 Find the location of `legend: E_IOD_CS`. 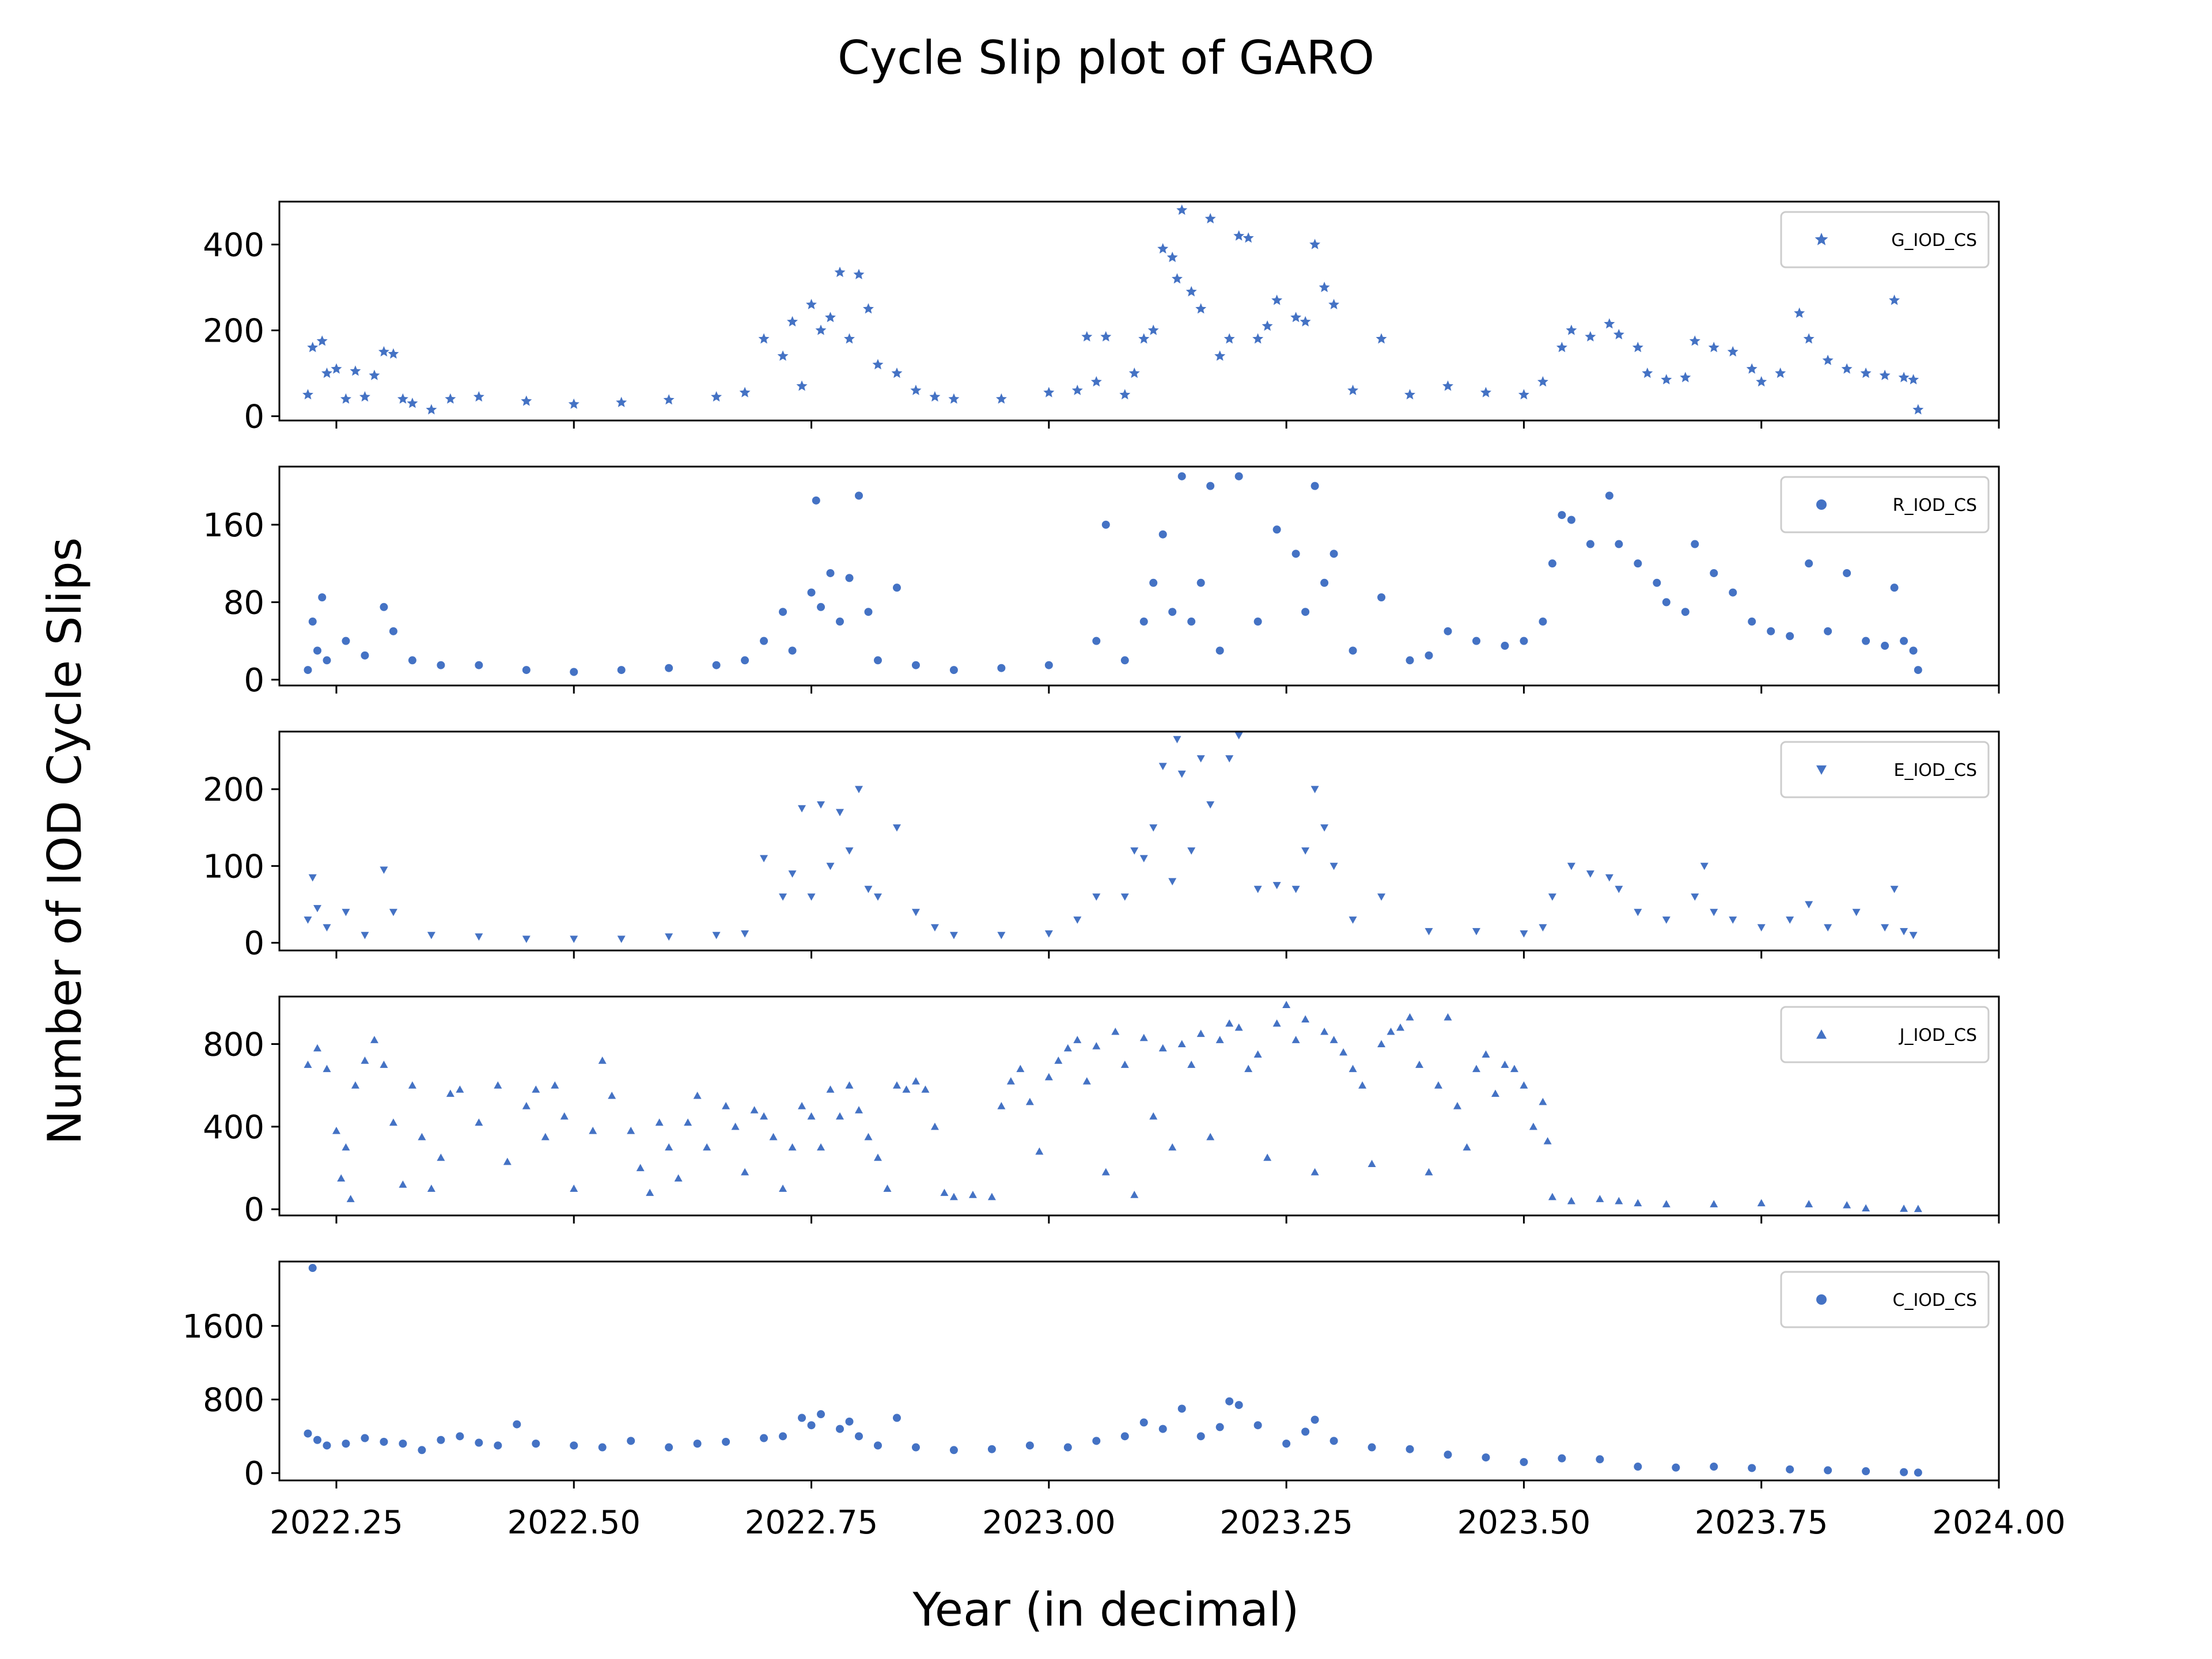

legend: E_IOD_CS is located at coordinates (1885, 769).